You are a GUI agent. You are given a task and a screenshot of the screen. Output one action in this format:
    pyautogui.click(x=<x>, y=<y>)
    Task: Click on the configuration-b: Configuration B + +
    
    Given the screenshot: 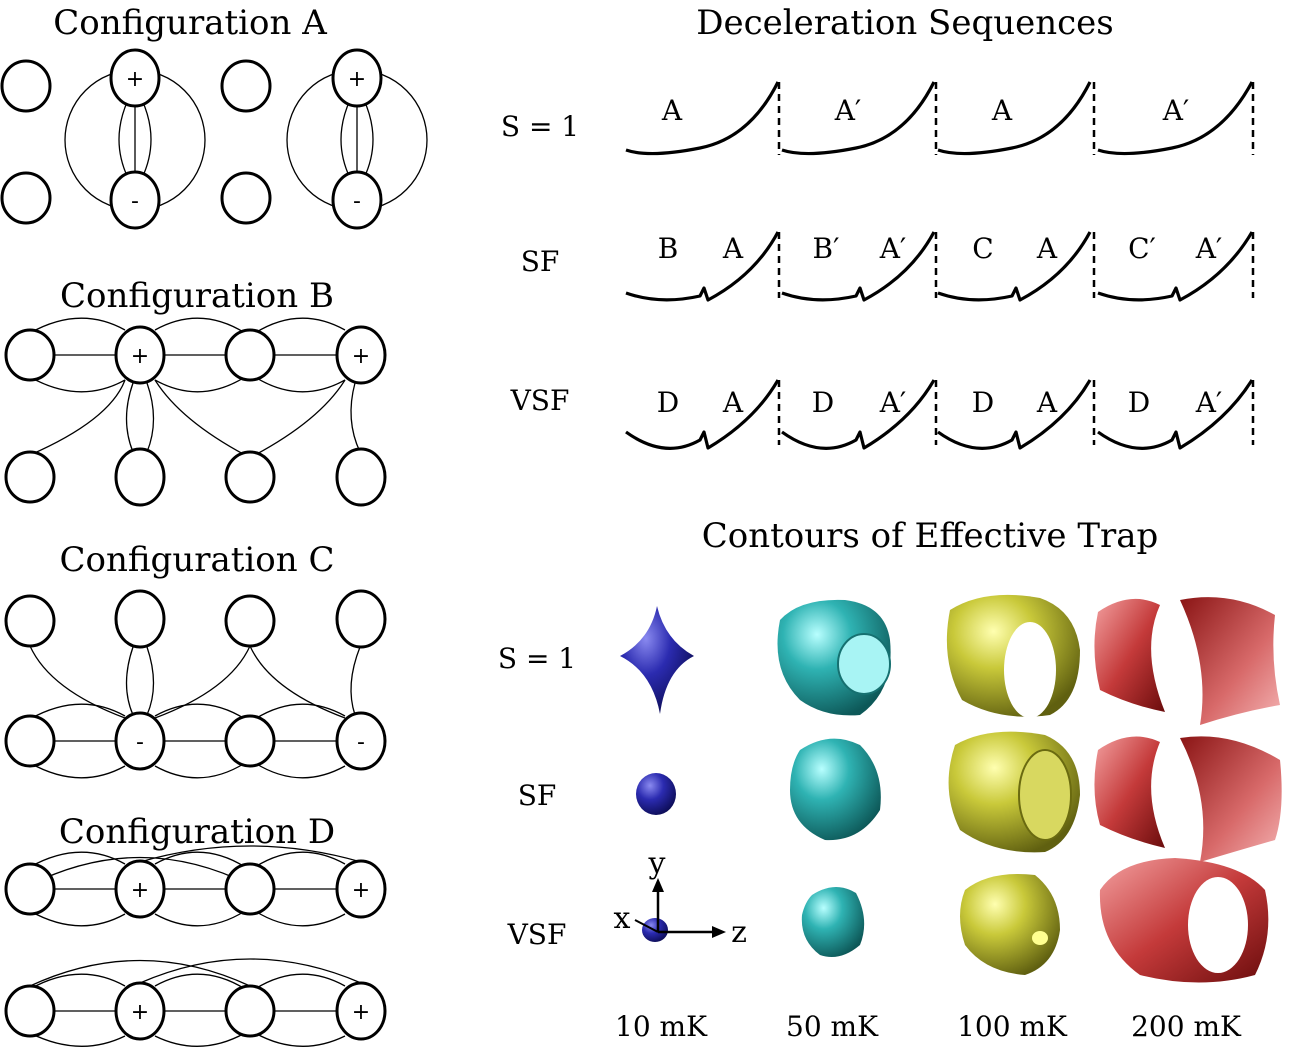 What is the action you would take?
    pyautogui.click(x=195, y=391)
    